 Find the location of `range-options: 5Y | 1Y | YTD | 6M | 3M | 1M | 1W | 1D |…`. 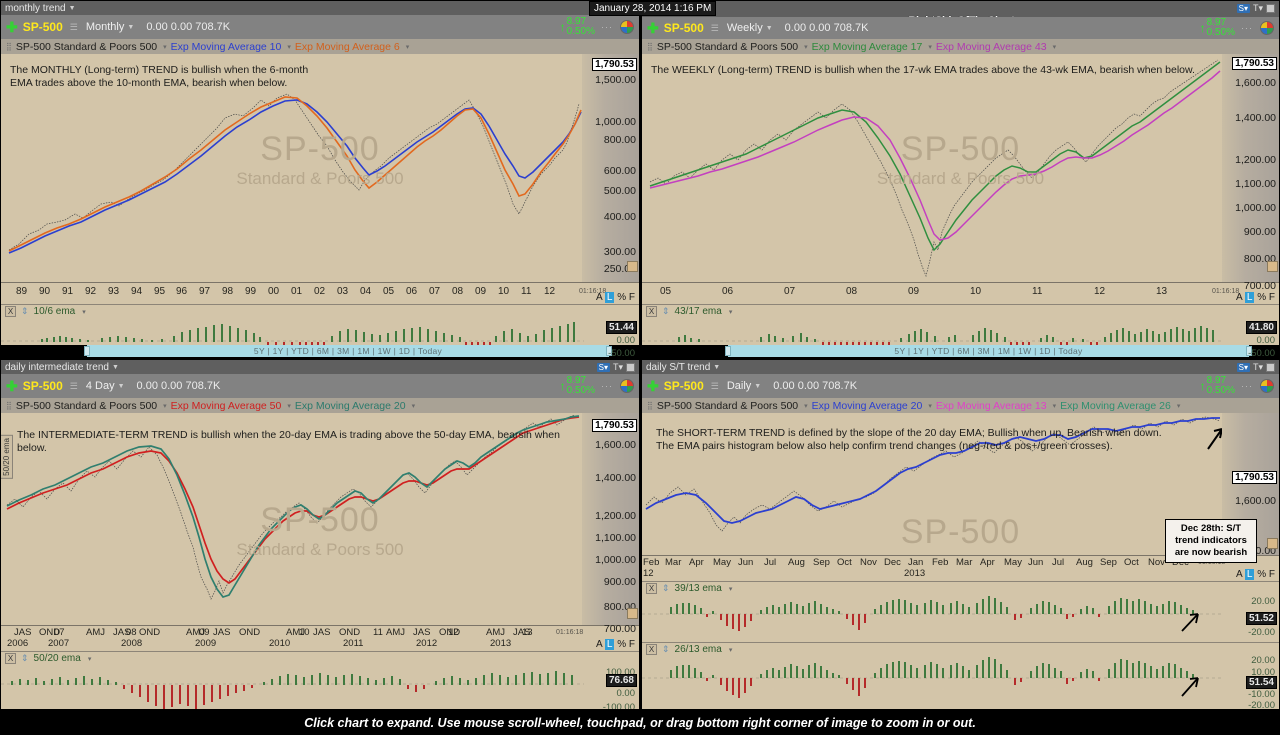

range-options: 5Y | 1Y | YTD | 6M | 3M | 1M | 1W | 1D |… is located at coordinates (988, 351).